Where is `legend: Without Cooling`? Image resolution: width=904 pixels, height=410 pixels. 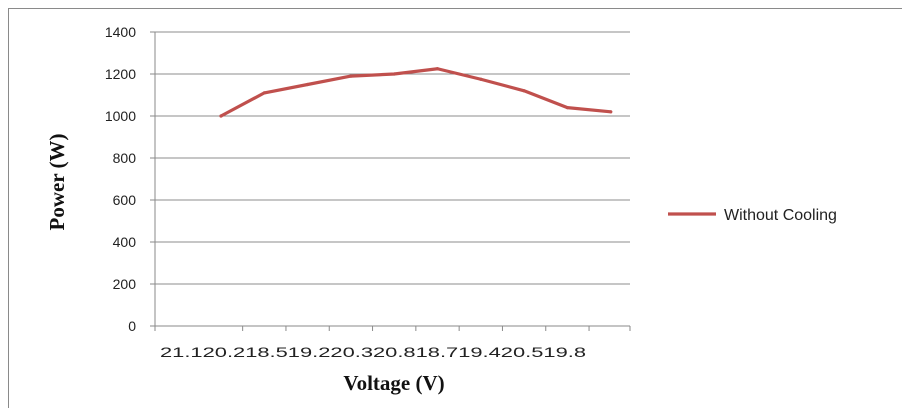
legend: Without Cooling is located at coordinates (752, 215).